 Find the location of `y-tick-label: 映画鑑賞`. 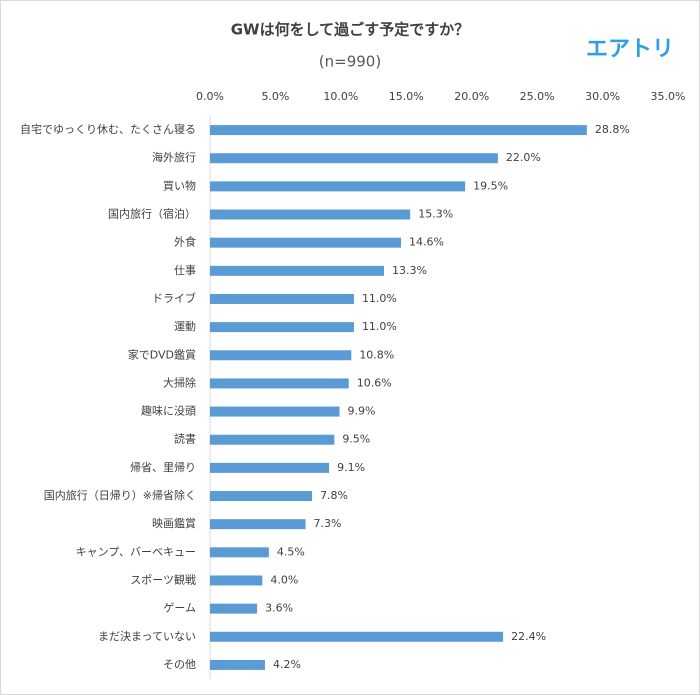

y-tick-label: 映画鑑賞 is located at coordinates (174, 523).